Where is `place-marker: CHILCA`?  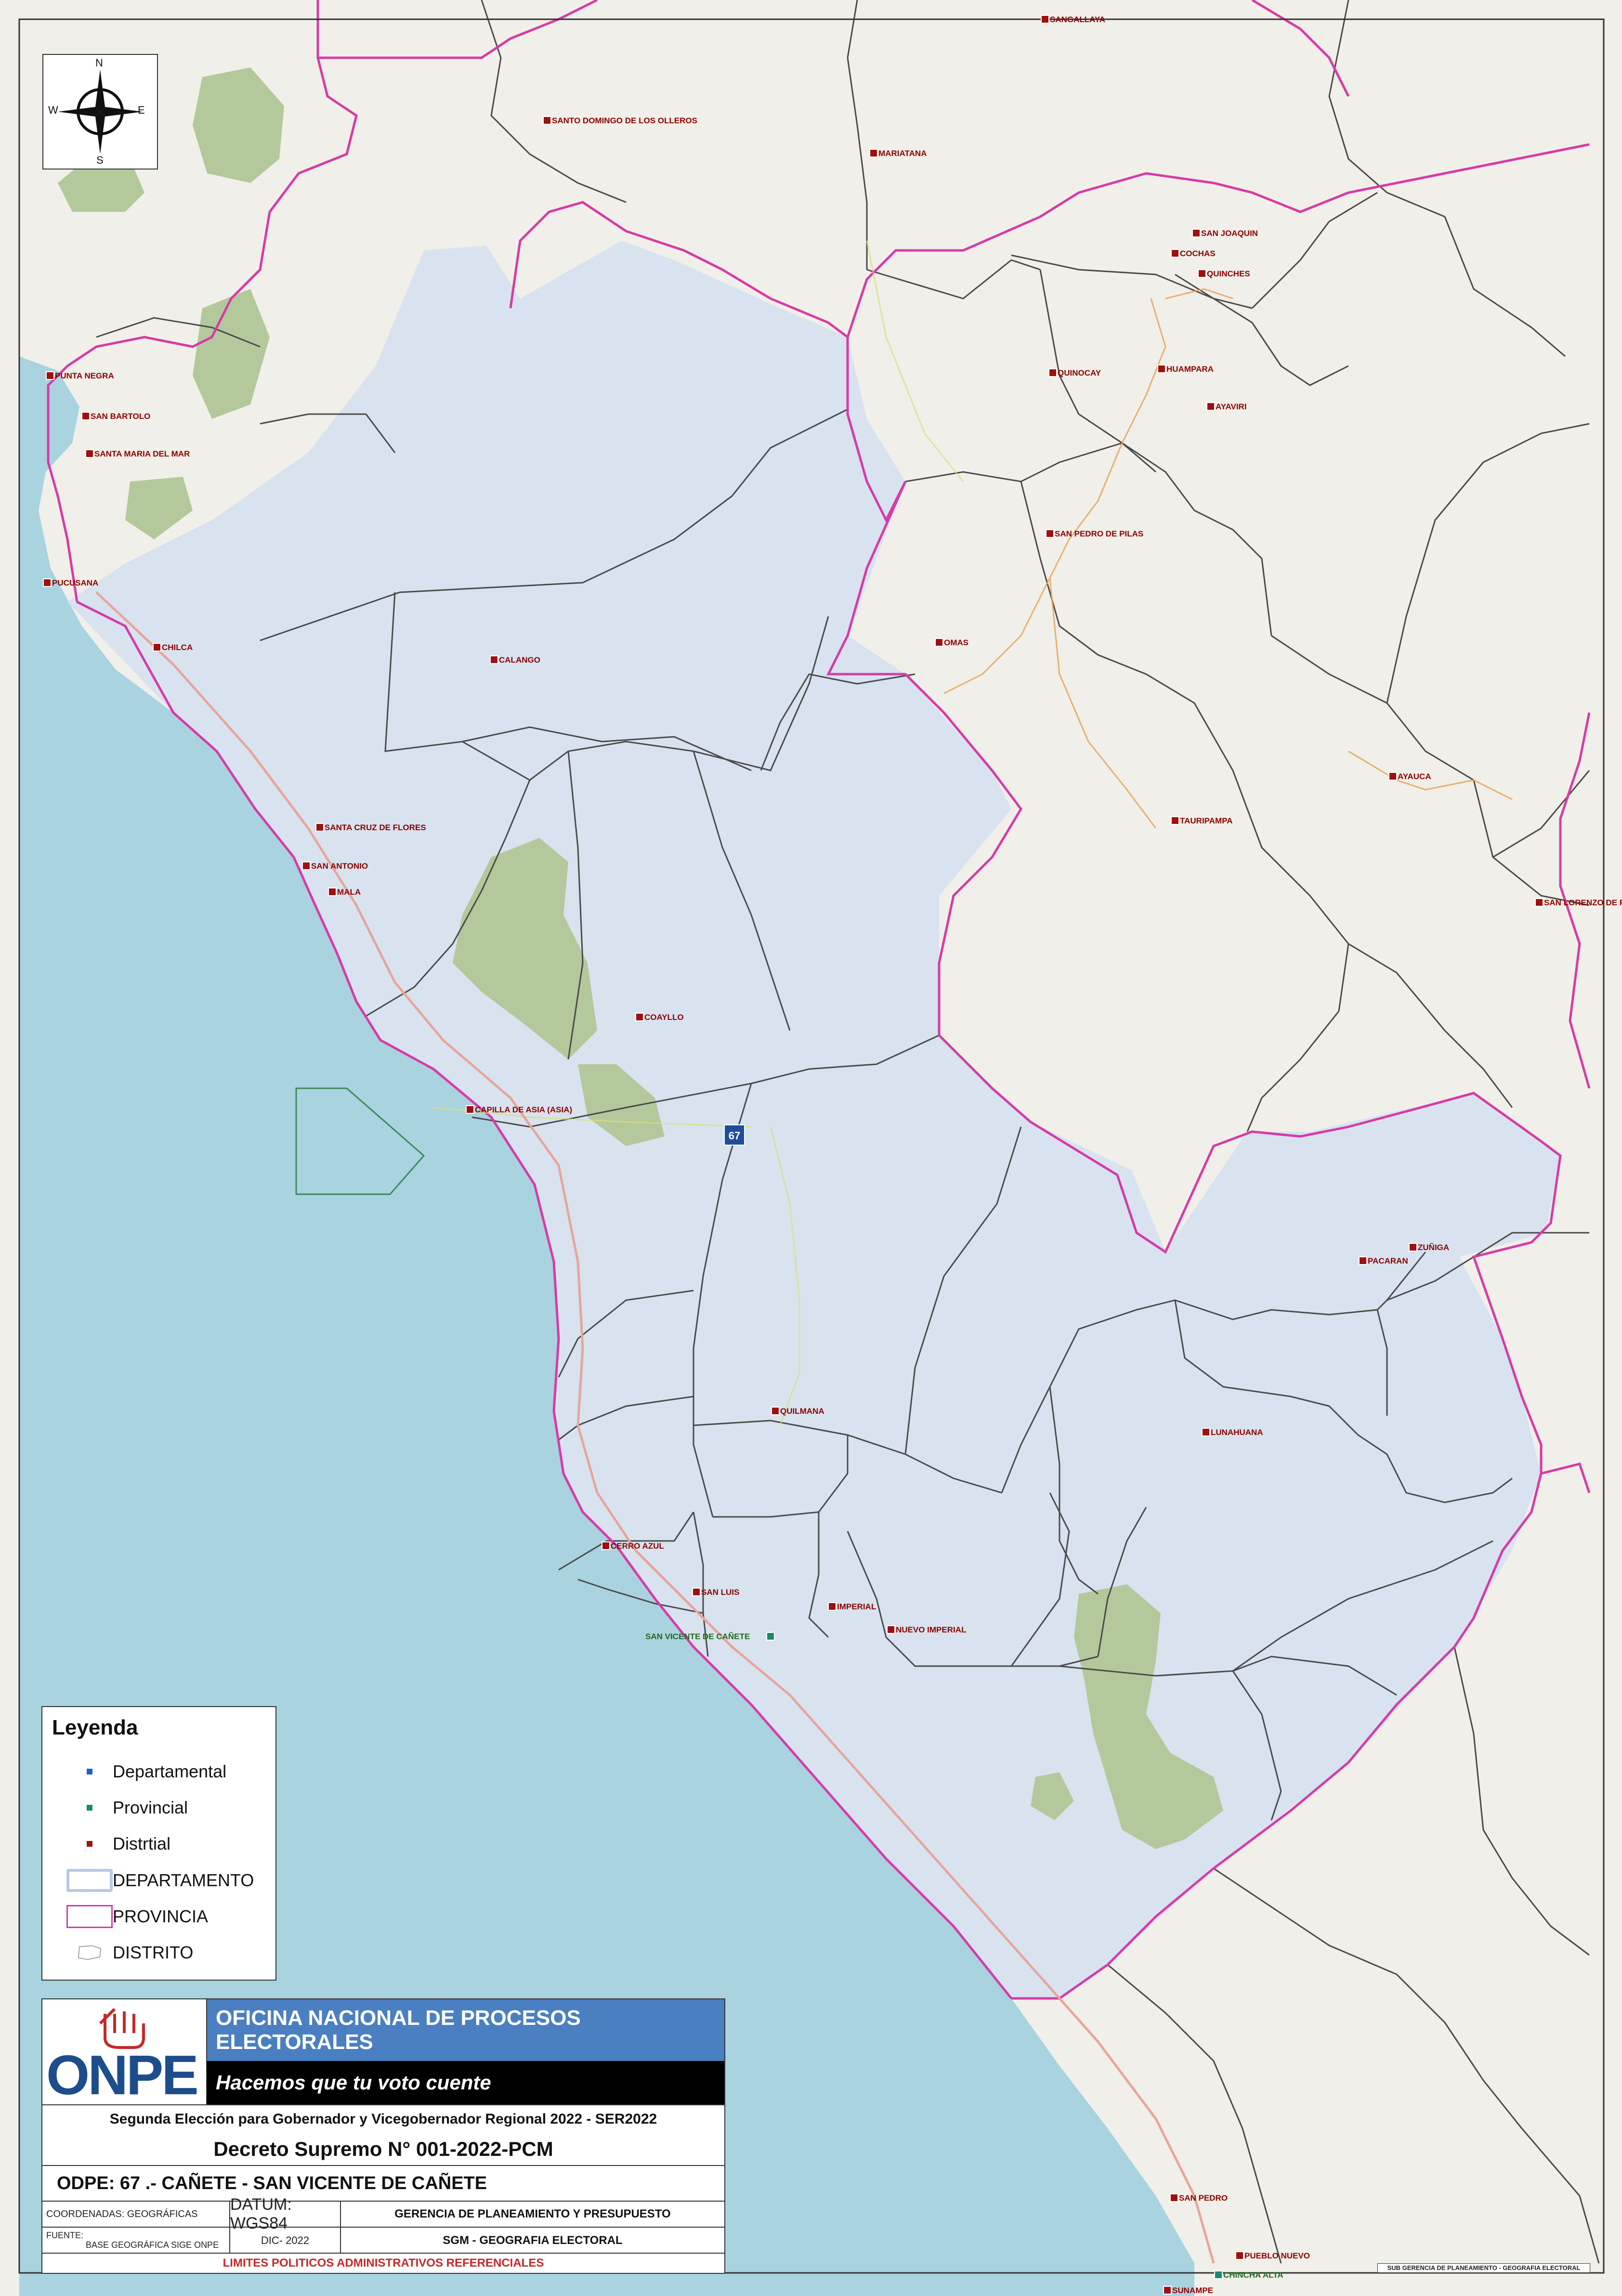 place-marker: CHILCA is located at coordinates (173, 647).